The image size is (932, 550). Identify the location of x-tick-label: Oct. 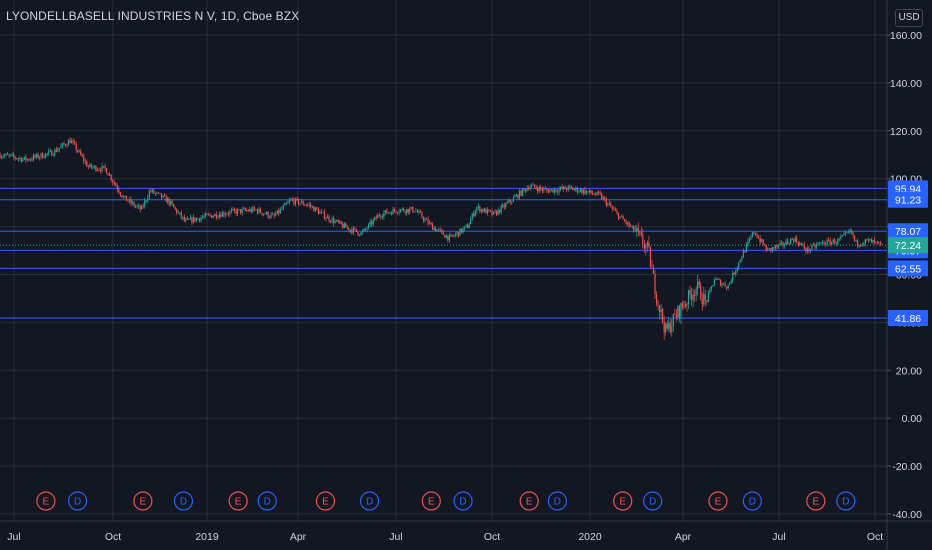
(875, 537).